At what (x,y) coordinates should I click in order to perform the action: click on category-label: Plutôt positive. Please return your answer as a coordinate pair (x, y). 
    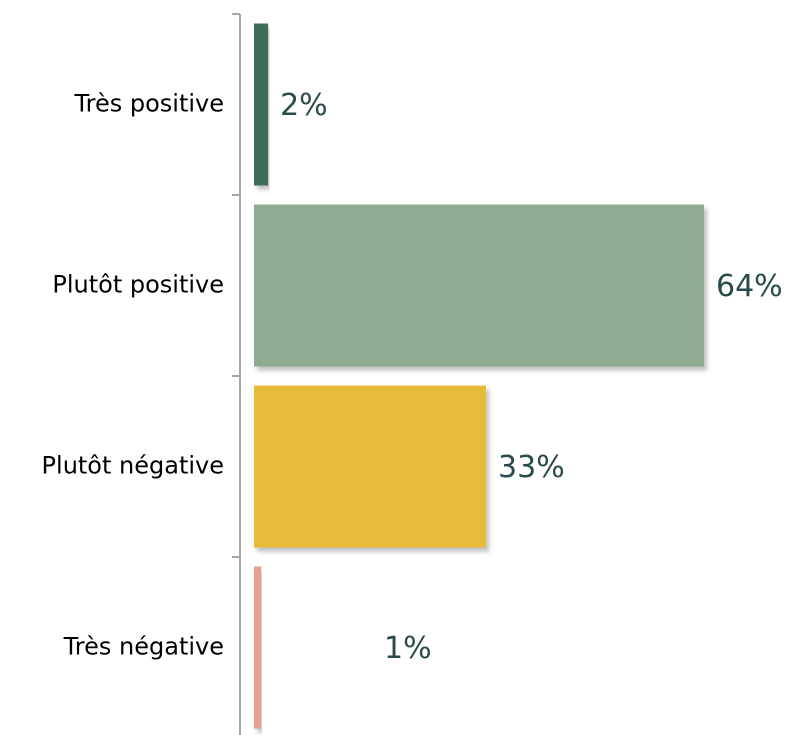
    Looking at the image, I should click on (138, 285).